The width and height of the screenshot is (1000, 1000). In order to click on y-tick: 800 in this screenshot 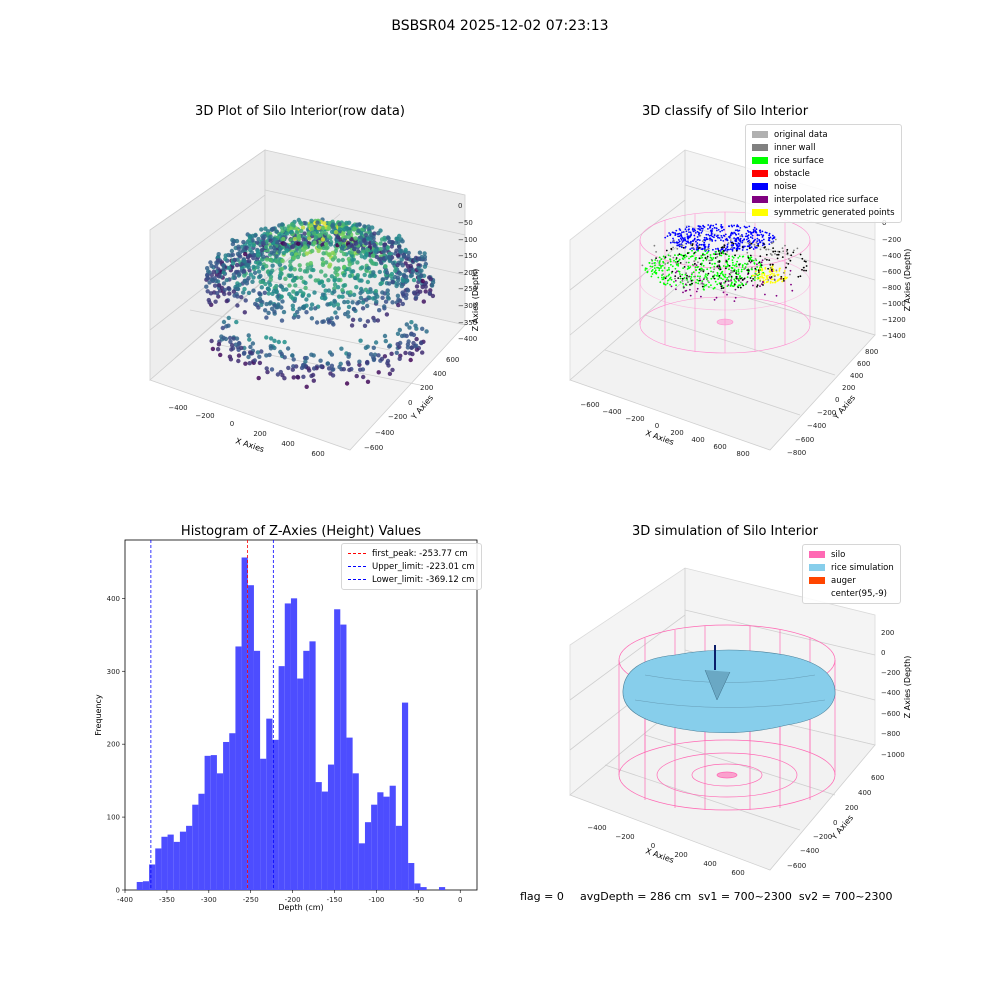, I will do `click(871, 352)`.